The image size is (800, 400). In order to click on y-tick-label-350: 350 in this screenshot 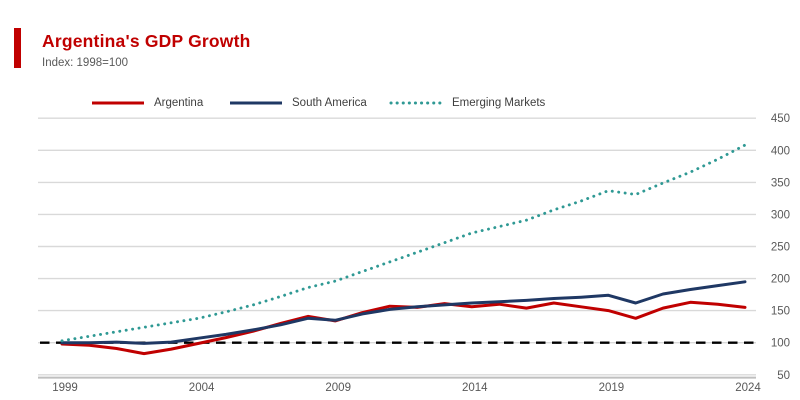, I will do `click(780, 183)`.